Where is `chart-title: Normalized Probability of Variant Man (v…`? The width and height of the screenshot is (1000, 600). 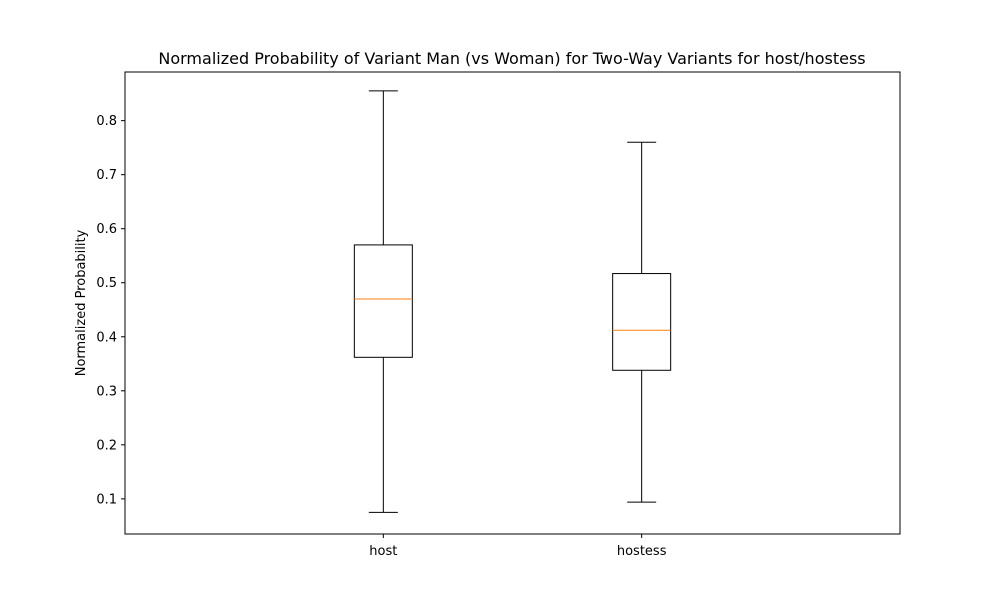 chart-title: Normalized Probability of Variant Man (v… is located at coordinates (511, 58).